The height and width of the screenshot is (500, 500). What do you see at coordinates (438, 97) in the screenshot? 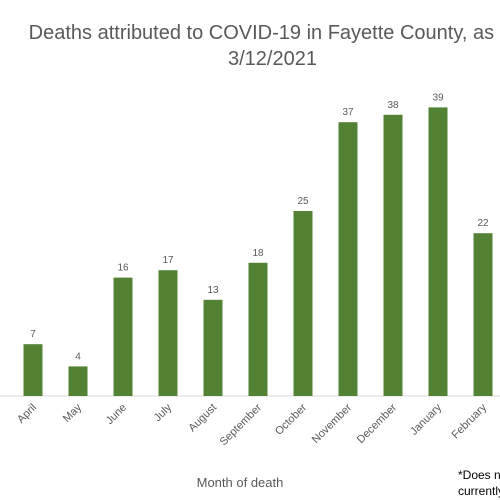
I see `data-label: 39` at bounding box center [438, 97].